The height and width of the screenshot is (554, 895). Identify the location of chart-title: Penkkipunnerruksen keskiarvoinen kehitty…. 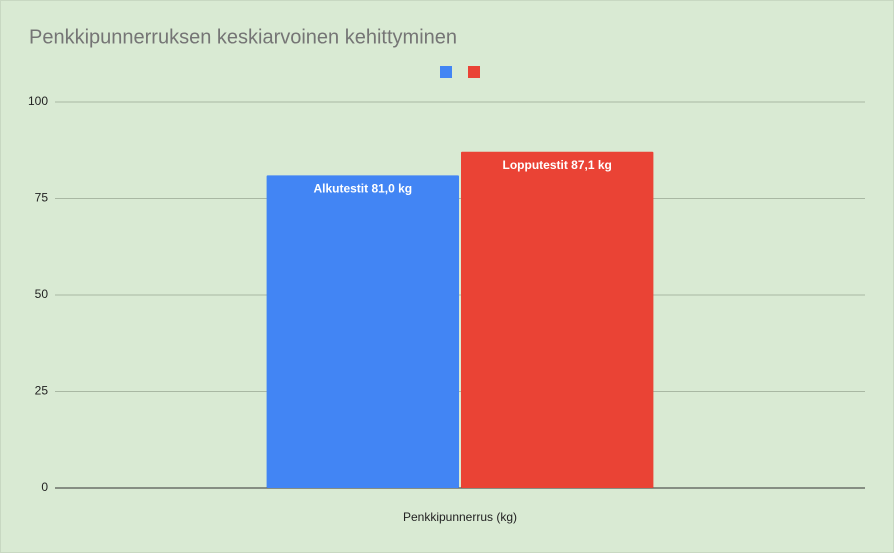
(243, 37).